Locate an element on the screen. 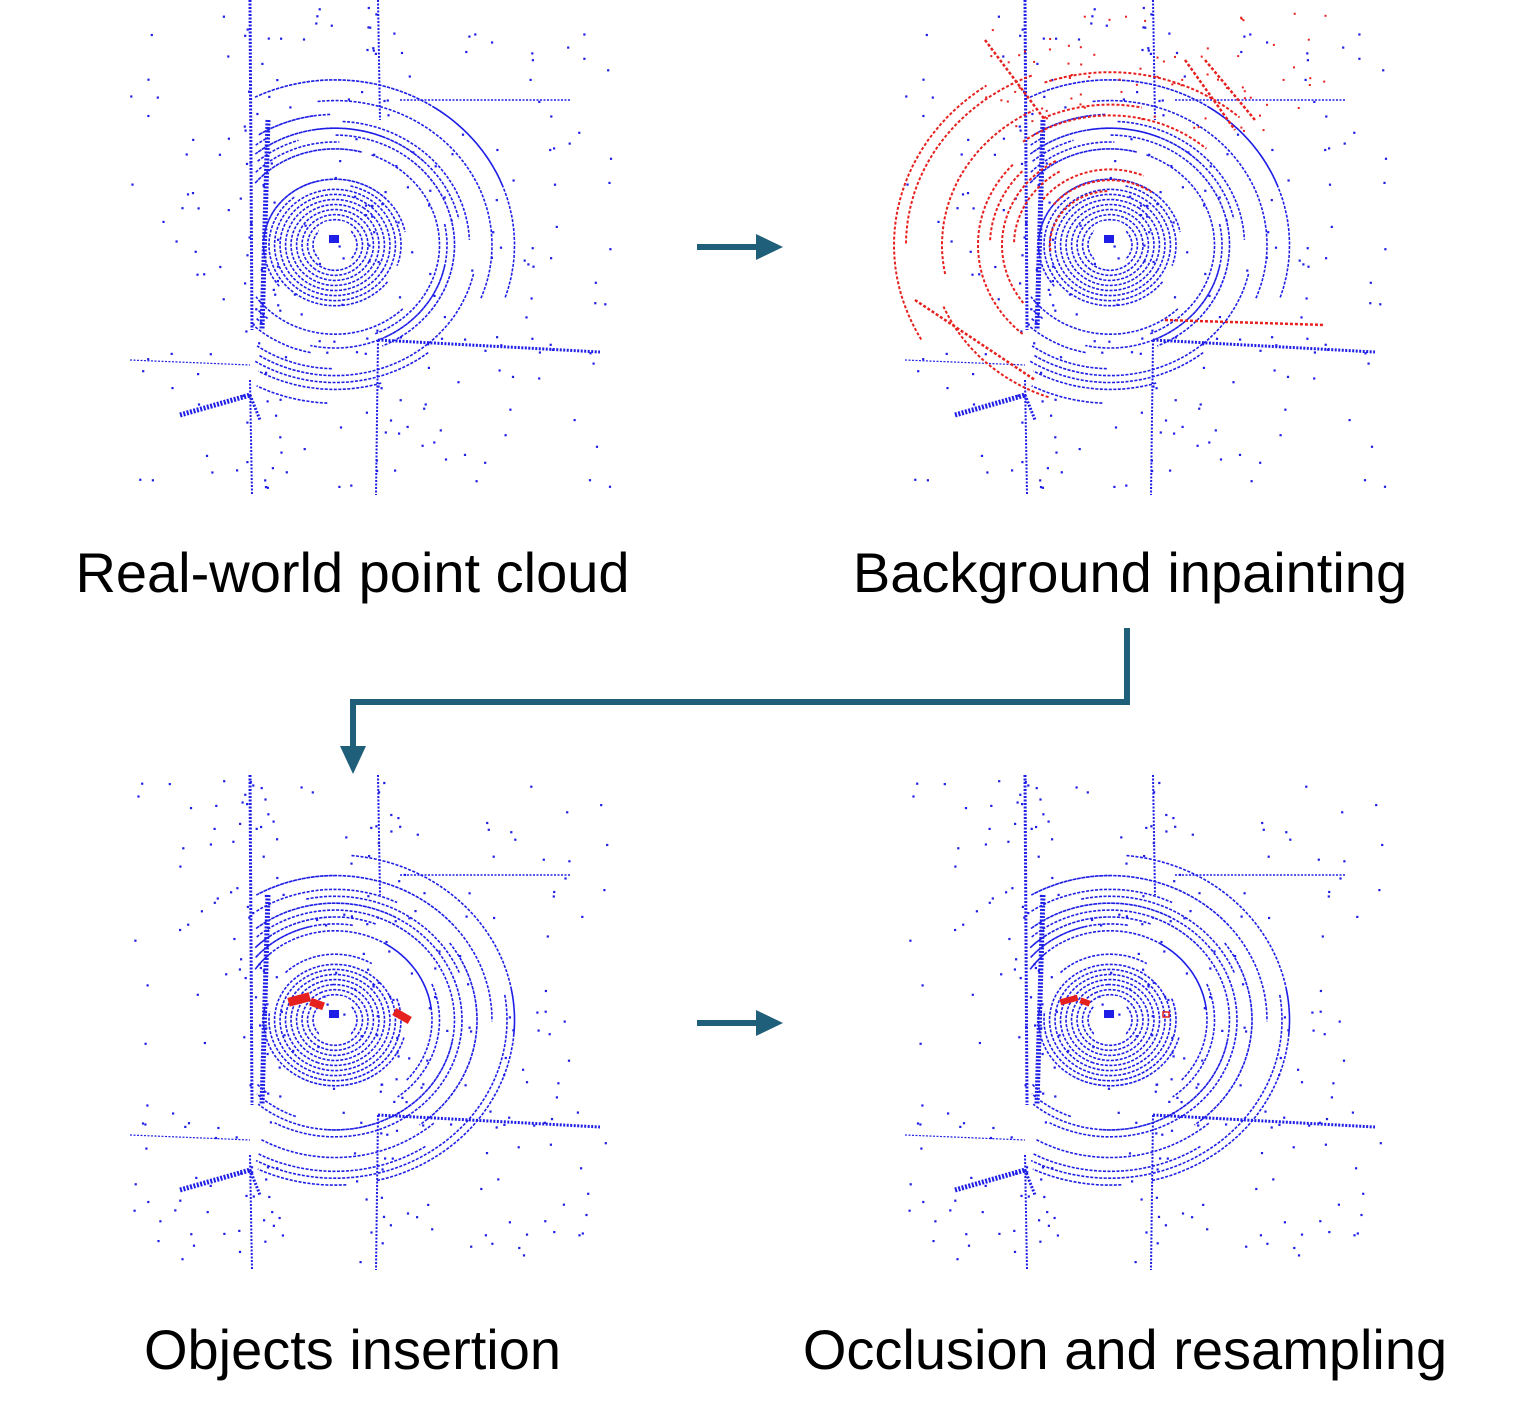 This screenshot has width=1525, height=1426. ego-sensor is located at coordinates (1109, 239).